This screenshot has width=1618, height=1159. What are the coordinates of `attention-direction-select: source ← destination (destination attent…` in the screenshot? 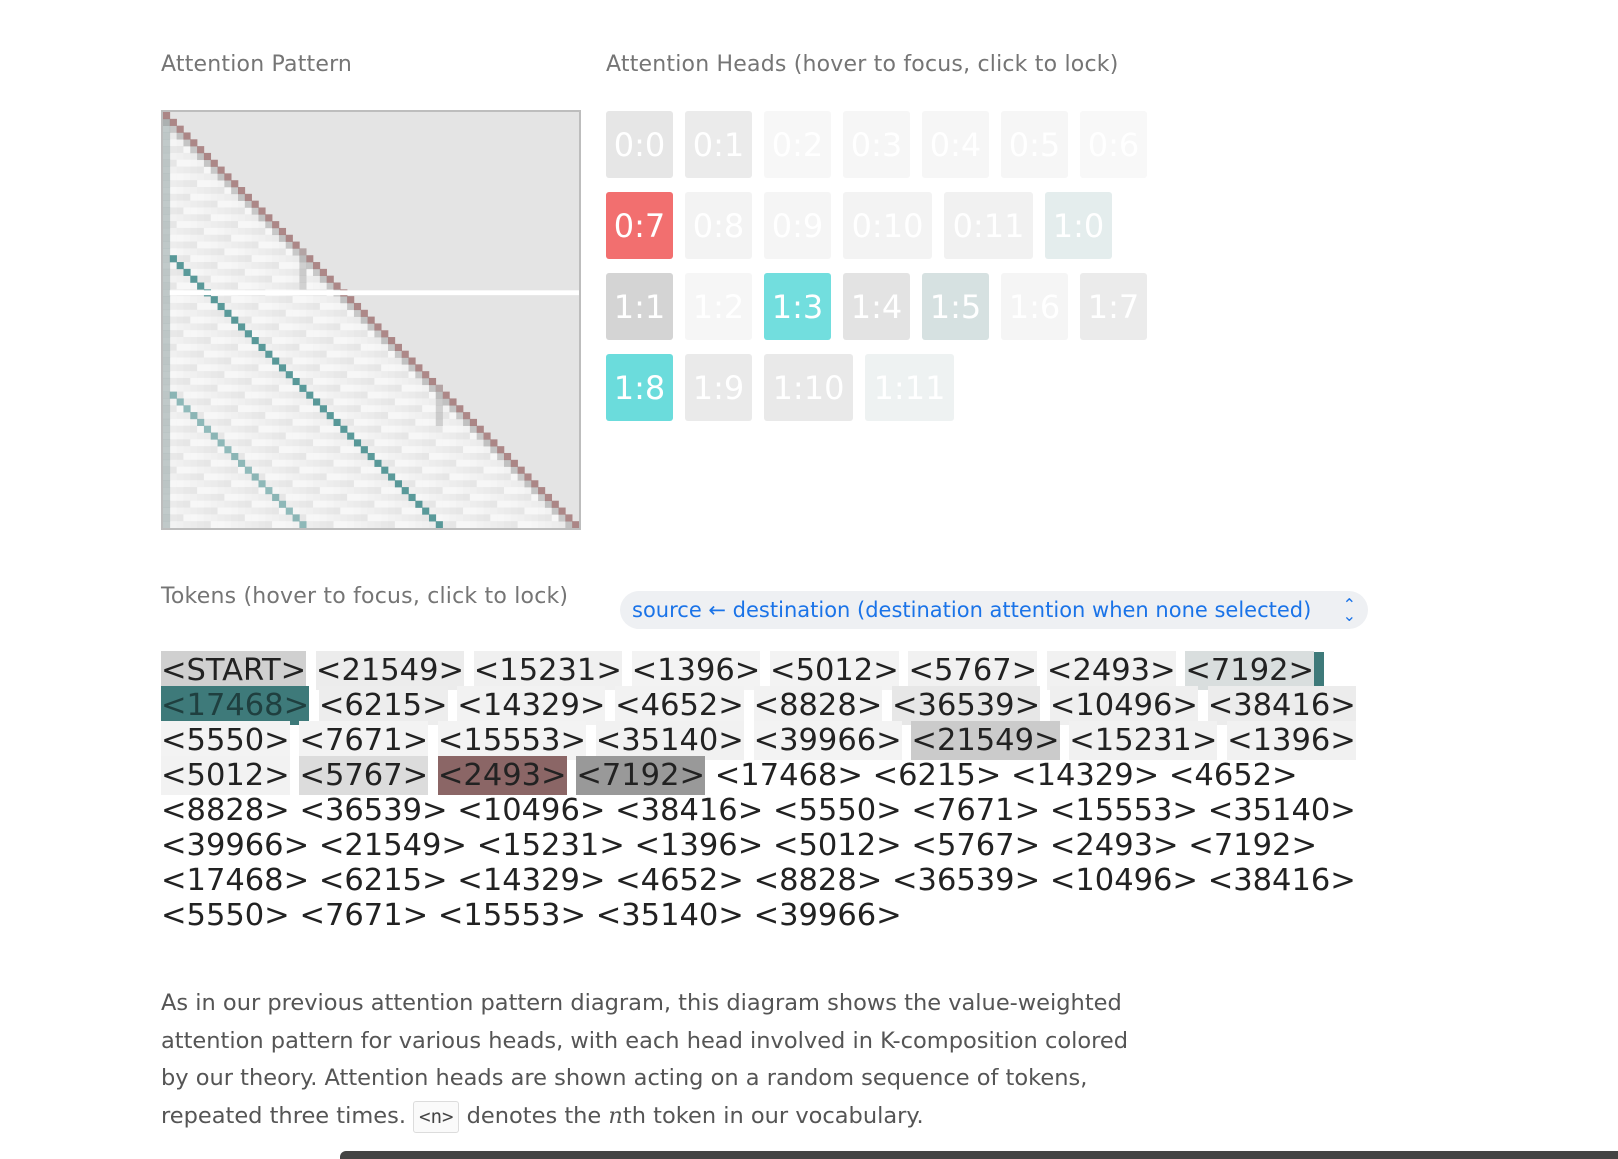 It's located at (994, 610).